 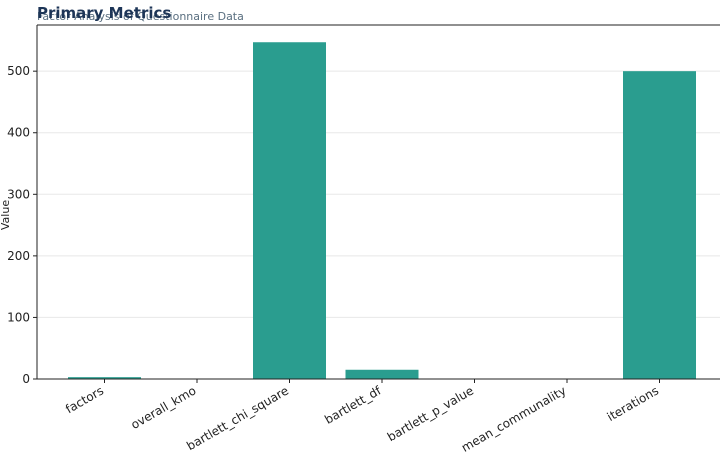 What do you see at coordinates (237, 418) in the screenshot?
I see `x-tick-label: bartlett_chi_square` at bounding box center [237, 418].